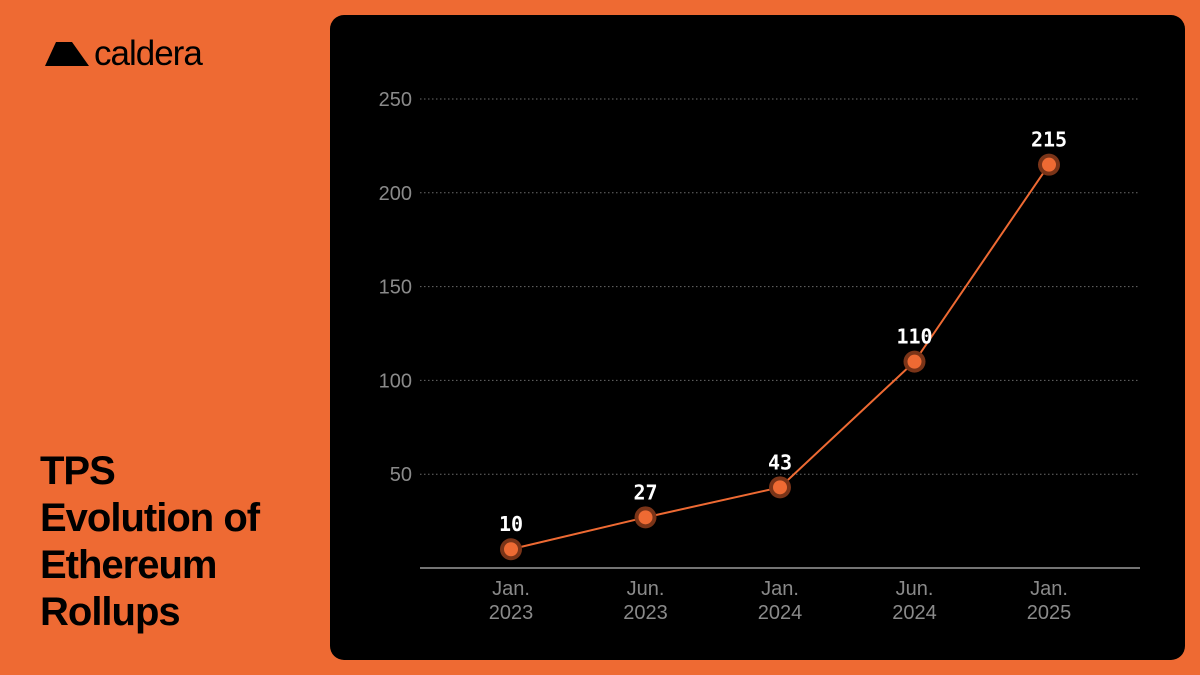 The image size is (1200, 675). Describe the element at coordinates (914, 337) in the screenshot. I see `data-label-3: 110` at that location.